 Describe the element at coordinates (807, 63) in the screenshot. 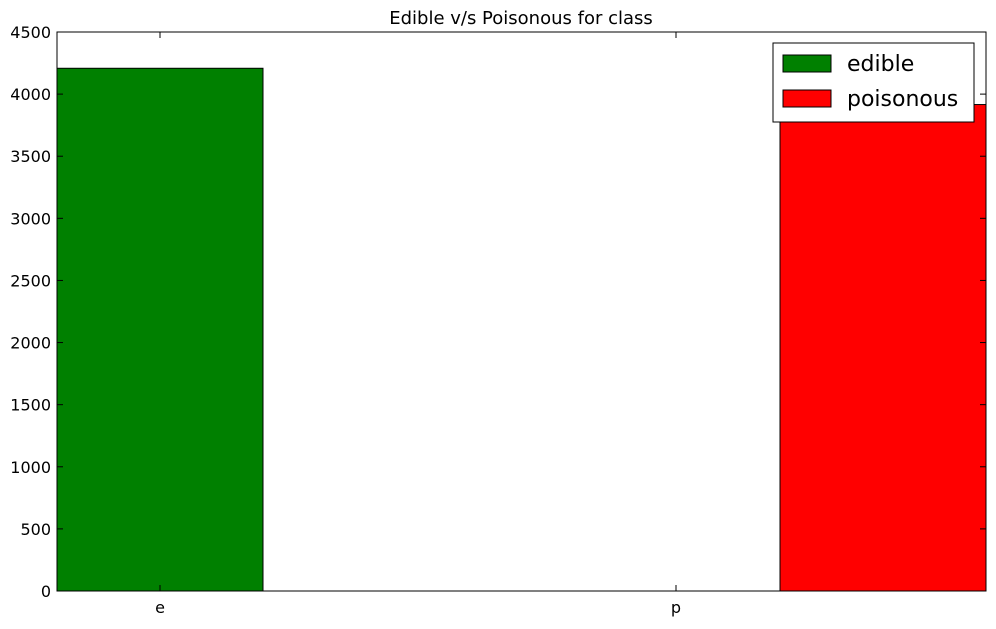

I see `legend-swatch-edible` at that location.